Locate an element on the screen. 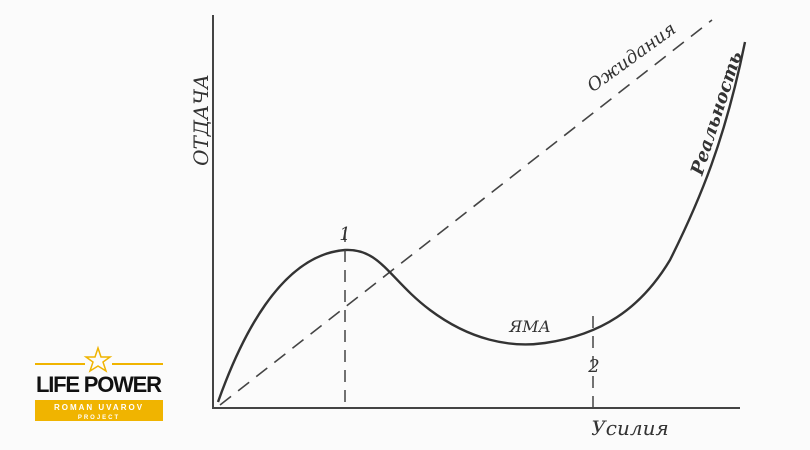 The width and height of the screenshot is (810, 450). y-axis-label: ОТДАЧА is located at coordinates (201, 120).